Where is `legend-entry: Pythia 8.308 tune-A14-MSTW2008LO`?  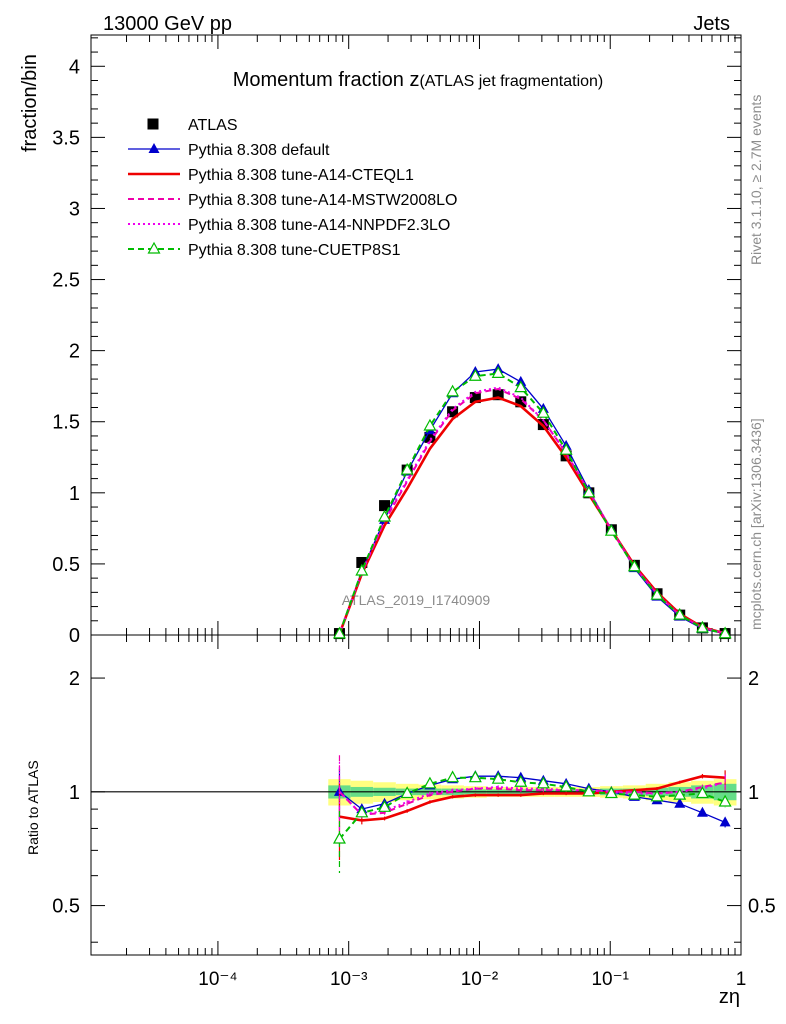 legend-entry: Pythia 8.308 tune-A14-MSTW2008LO is located at coordinates (292, 200).